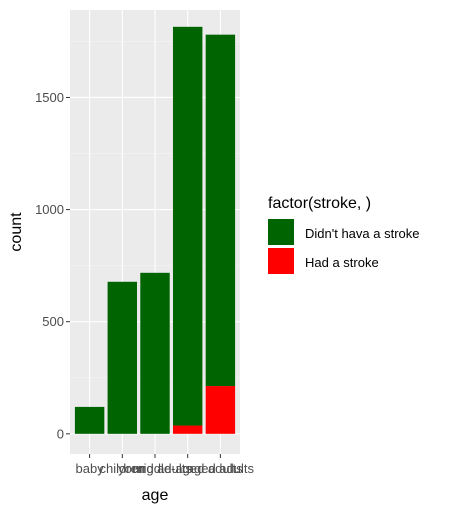 The width and height of the screenshot is (458, 511). I want to click on x-axis-title: age, so click(155, 495).